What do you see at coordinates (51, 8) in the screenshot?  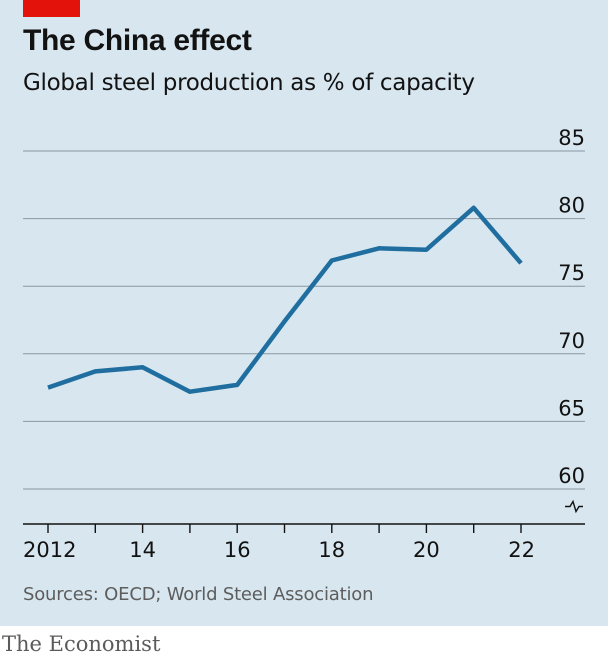 I see `brand-red-tag` at bounding box center [51, 8].